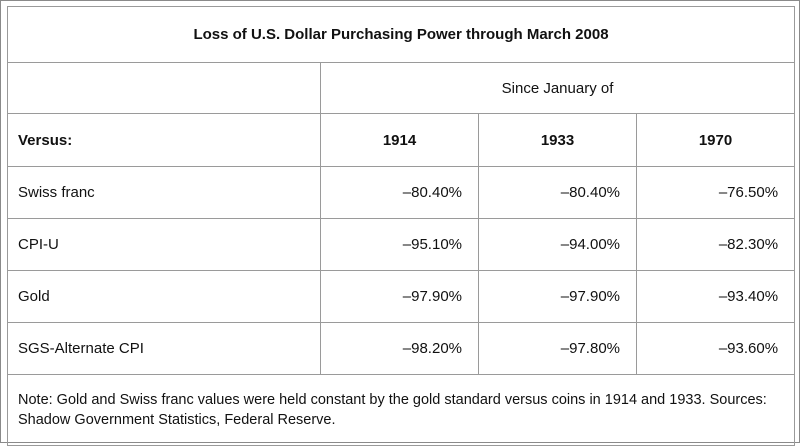  What do you see at coordinates (164, 140) in the screenshot?
I see `versus-header: Versus:` at bounding box center [164, 140].